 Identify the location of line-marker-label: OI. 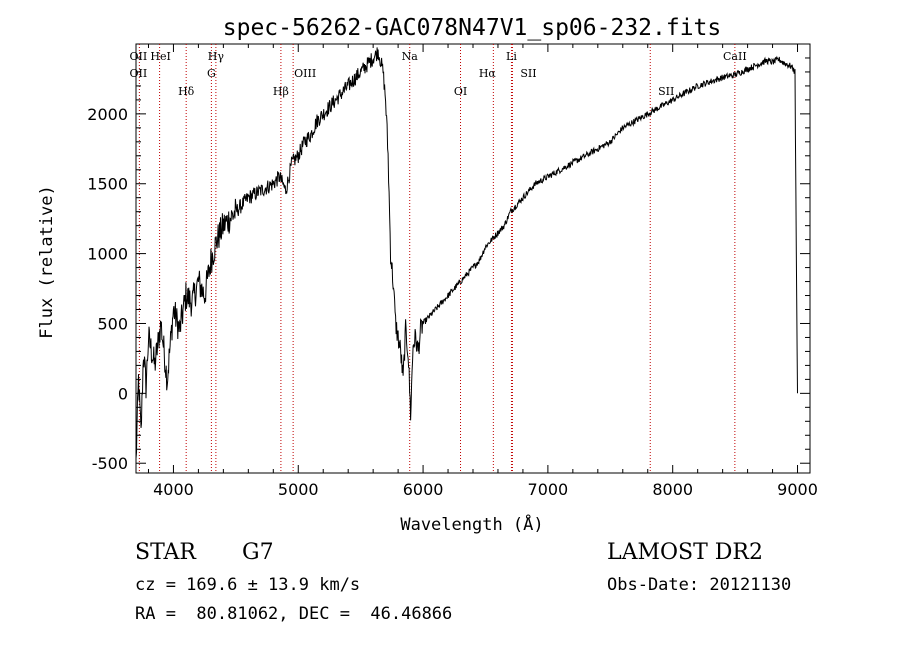
(460, 91).